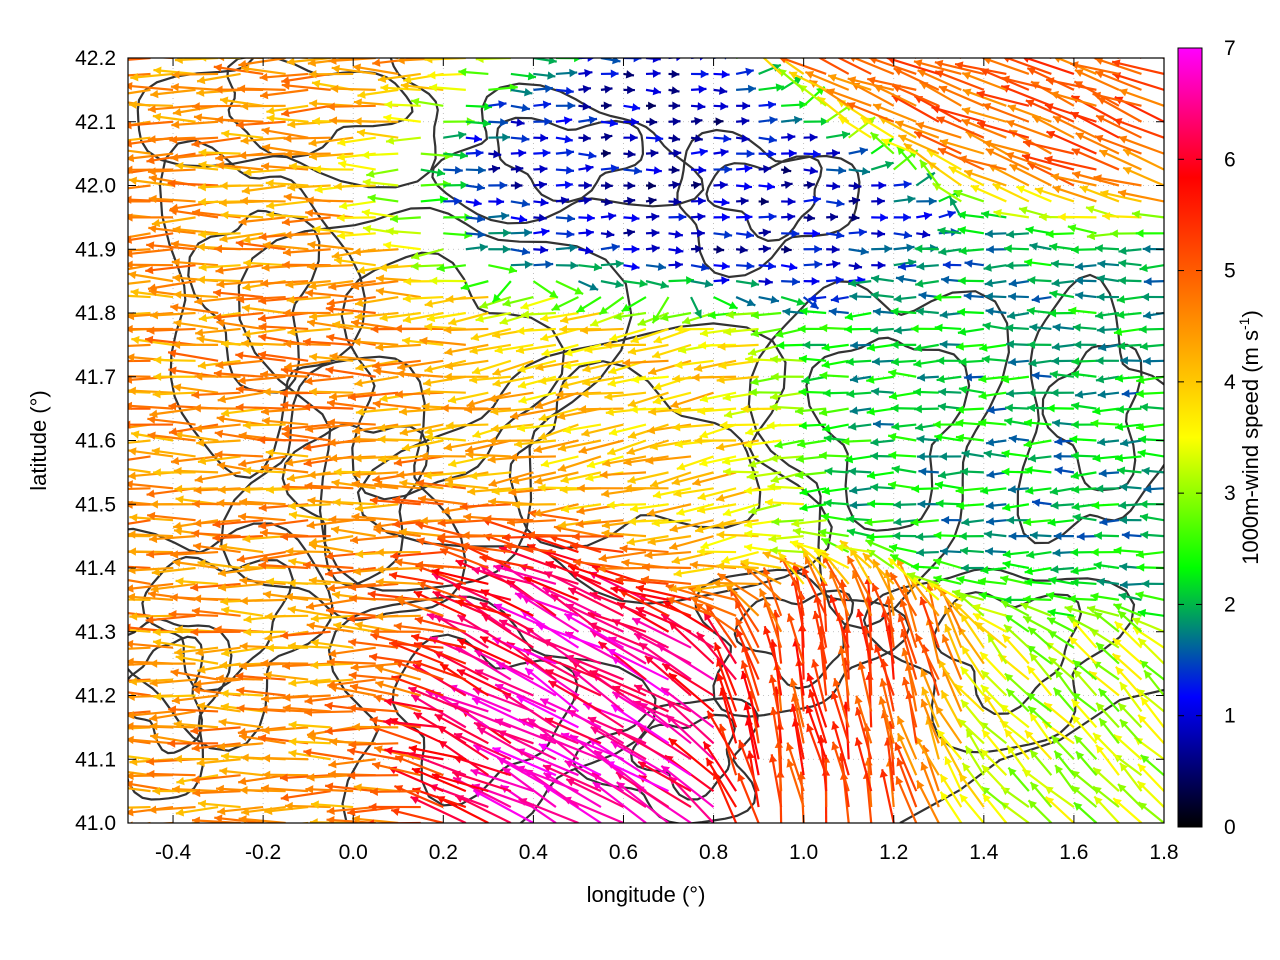 This screenshot has height=960, width=1280. I want to click on y-tick-label: 41.6, so click(95, 441).